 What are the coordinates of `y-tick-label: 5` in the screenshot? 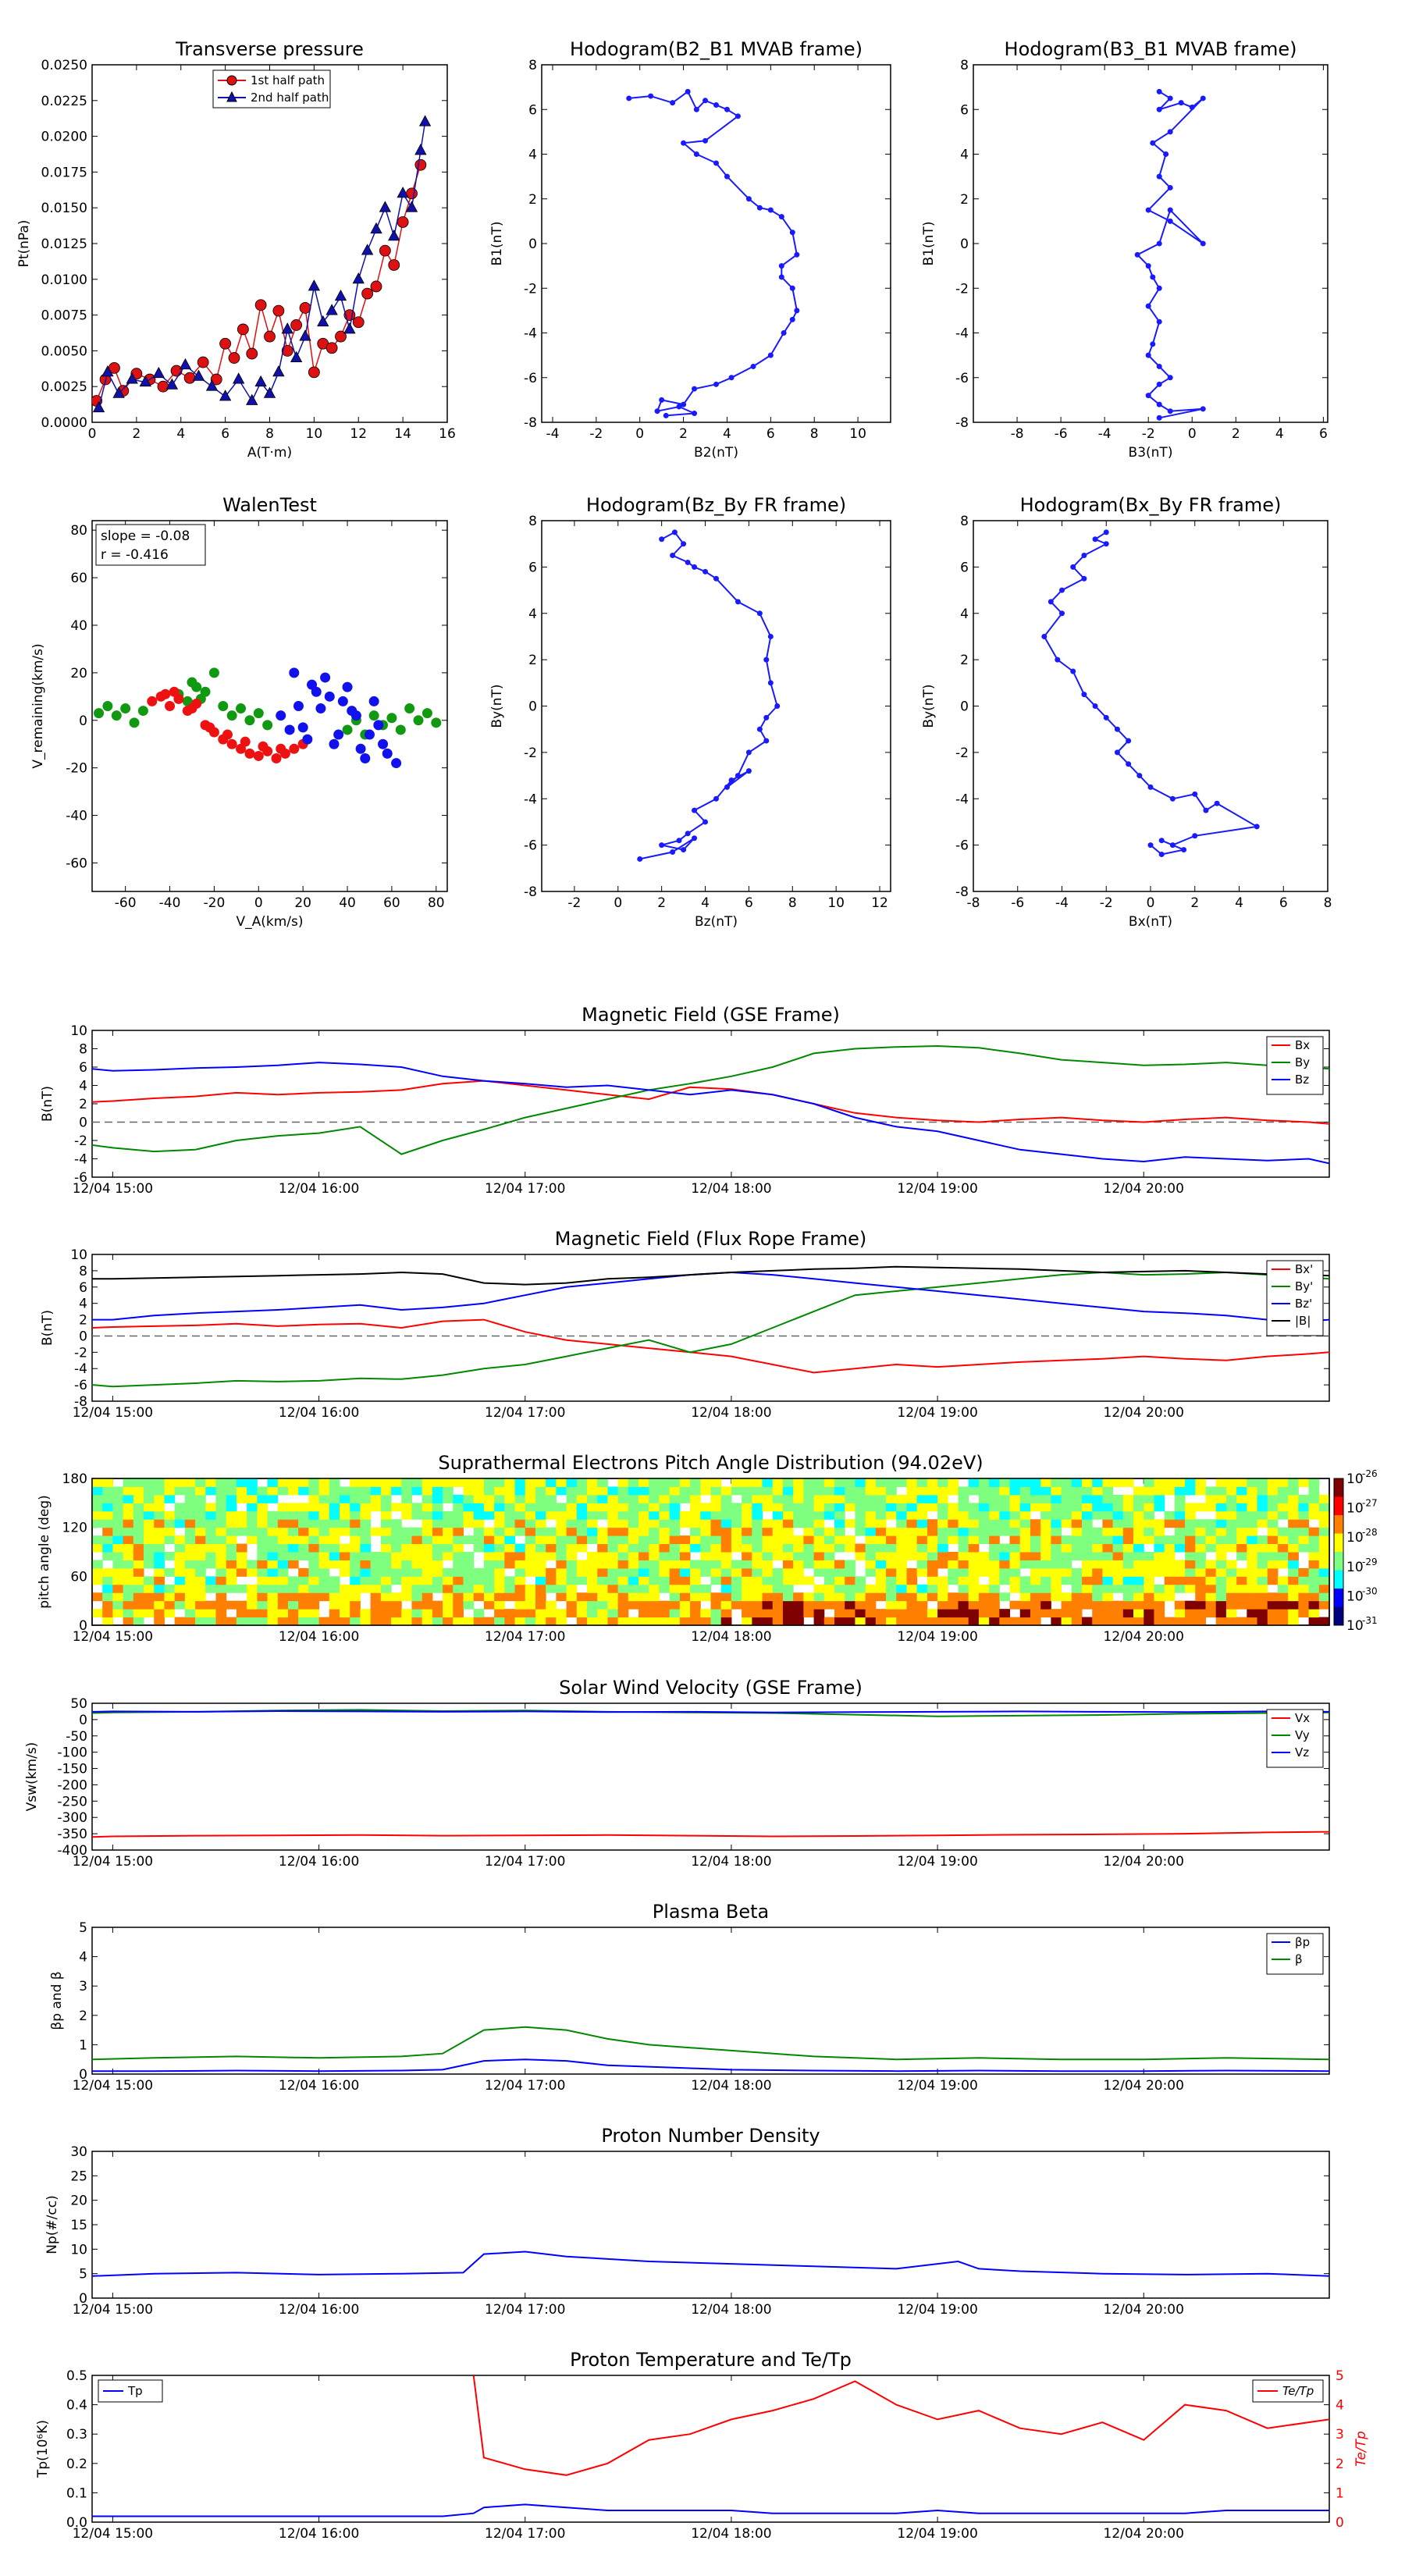 It's located at (83, 2274).